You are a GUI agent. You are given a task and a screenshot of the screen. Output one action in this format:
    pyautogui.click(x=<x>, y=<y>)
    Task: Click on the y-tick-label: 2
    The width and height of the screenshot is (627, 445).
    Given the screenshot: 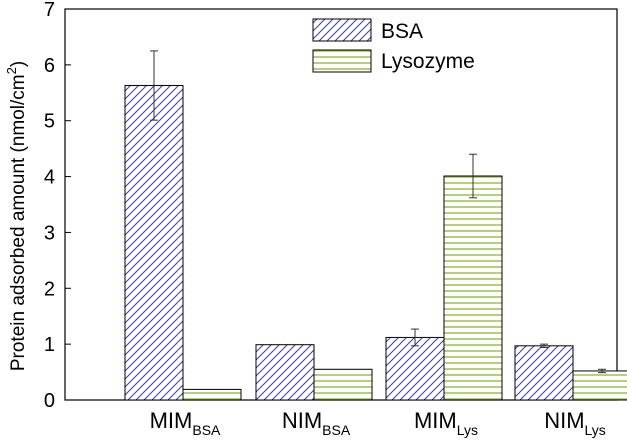 What is the action you would take?
    pyautogui.click(x=49, y=289)
    